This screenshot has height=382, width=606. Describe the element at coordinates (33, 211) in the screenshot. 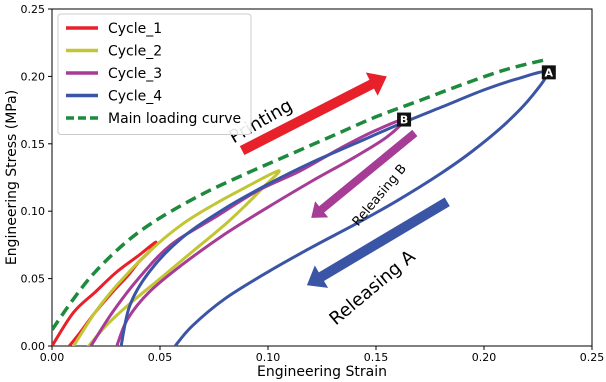

I see `y-tick-label: 0.10` at that location.